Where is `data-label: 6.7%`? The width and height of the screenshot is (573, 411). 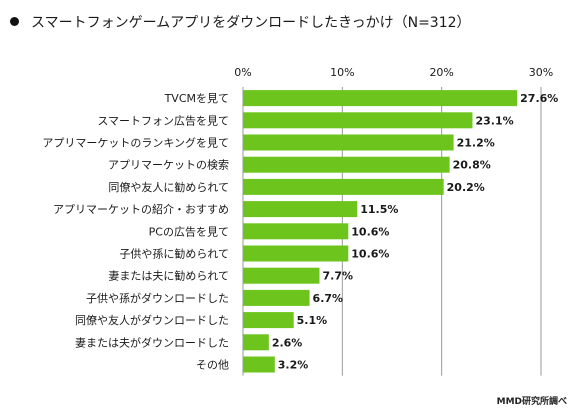
data-label: 6.7% is located at coordinates (328, 298).